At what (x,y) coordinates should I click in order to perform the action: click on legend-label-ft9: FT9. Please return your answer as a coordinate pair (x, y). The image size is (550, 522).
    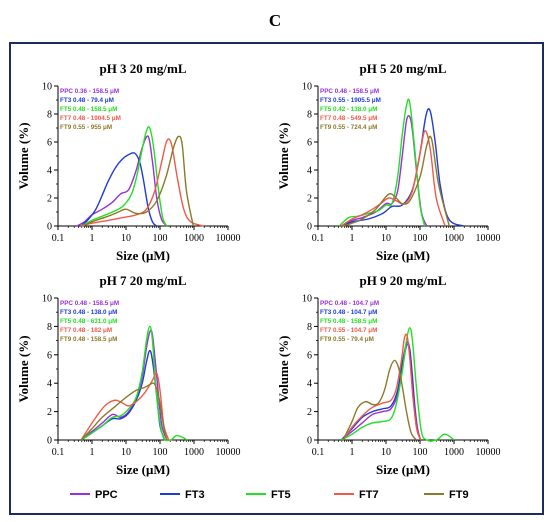
    Looking at the image, I should click on (459, 495).